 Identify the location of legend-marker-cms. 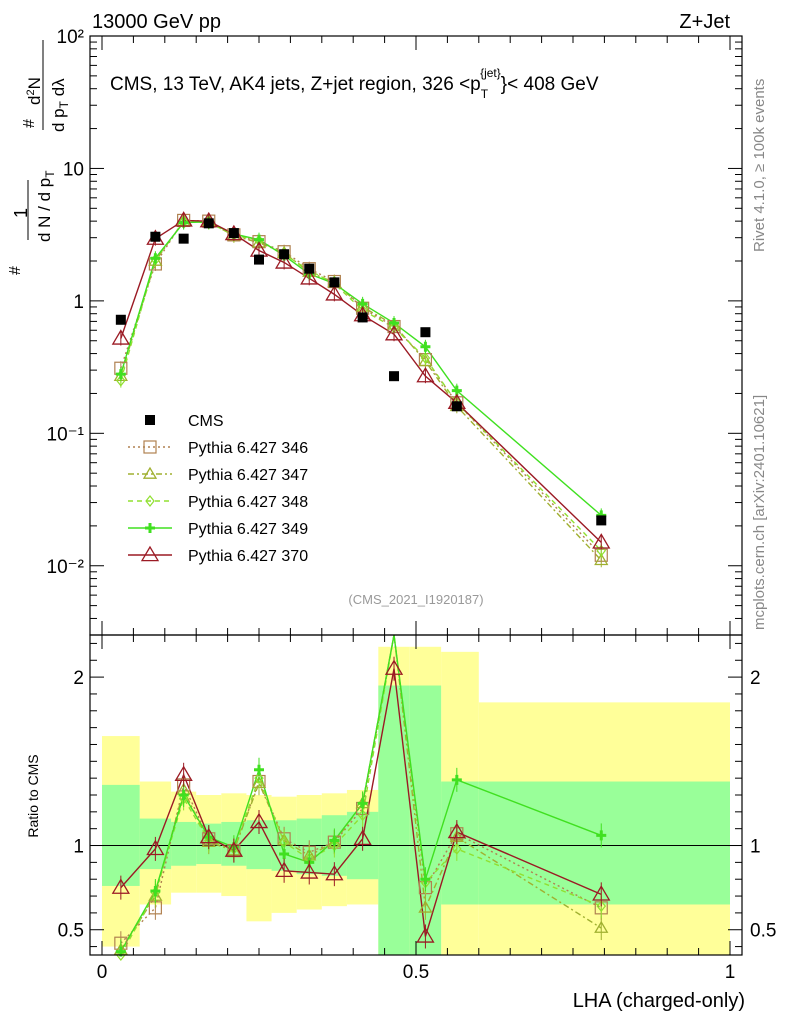
(150, 420).